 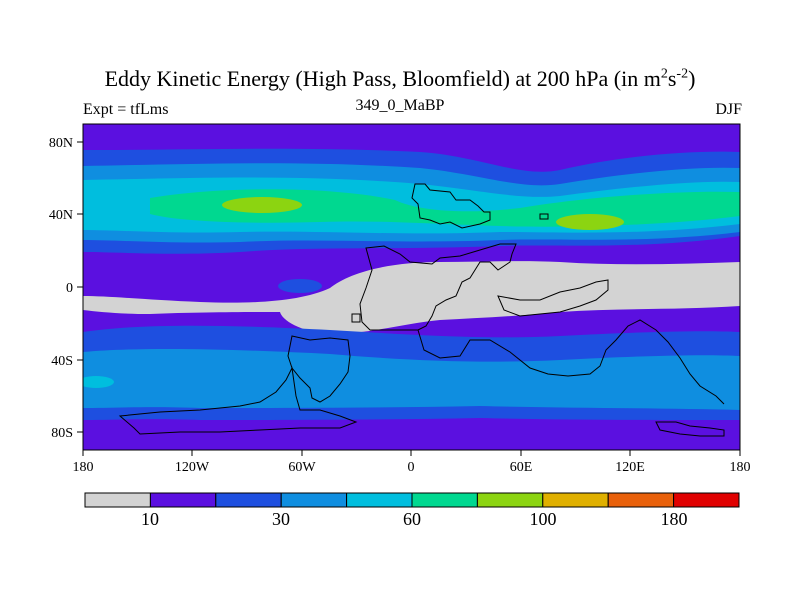 What do you see at coordinates (302, 467) in the screenshot?
I see `x-tick-label: 60W` at bounding box center [302, 467].